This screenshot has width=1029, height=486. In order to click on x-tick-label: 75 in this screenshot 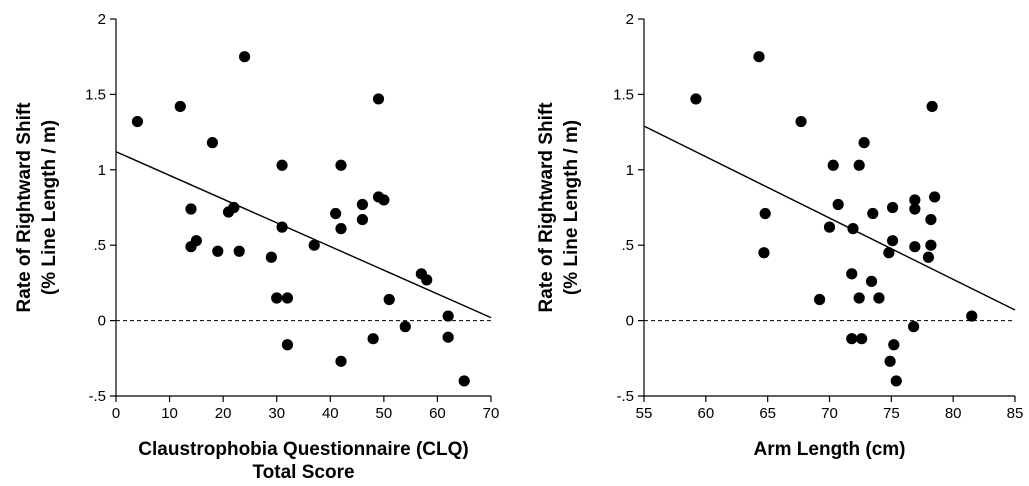, I will do `click(891, 413)`.